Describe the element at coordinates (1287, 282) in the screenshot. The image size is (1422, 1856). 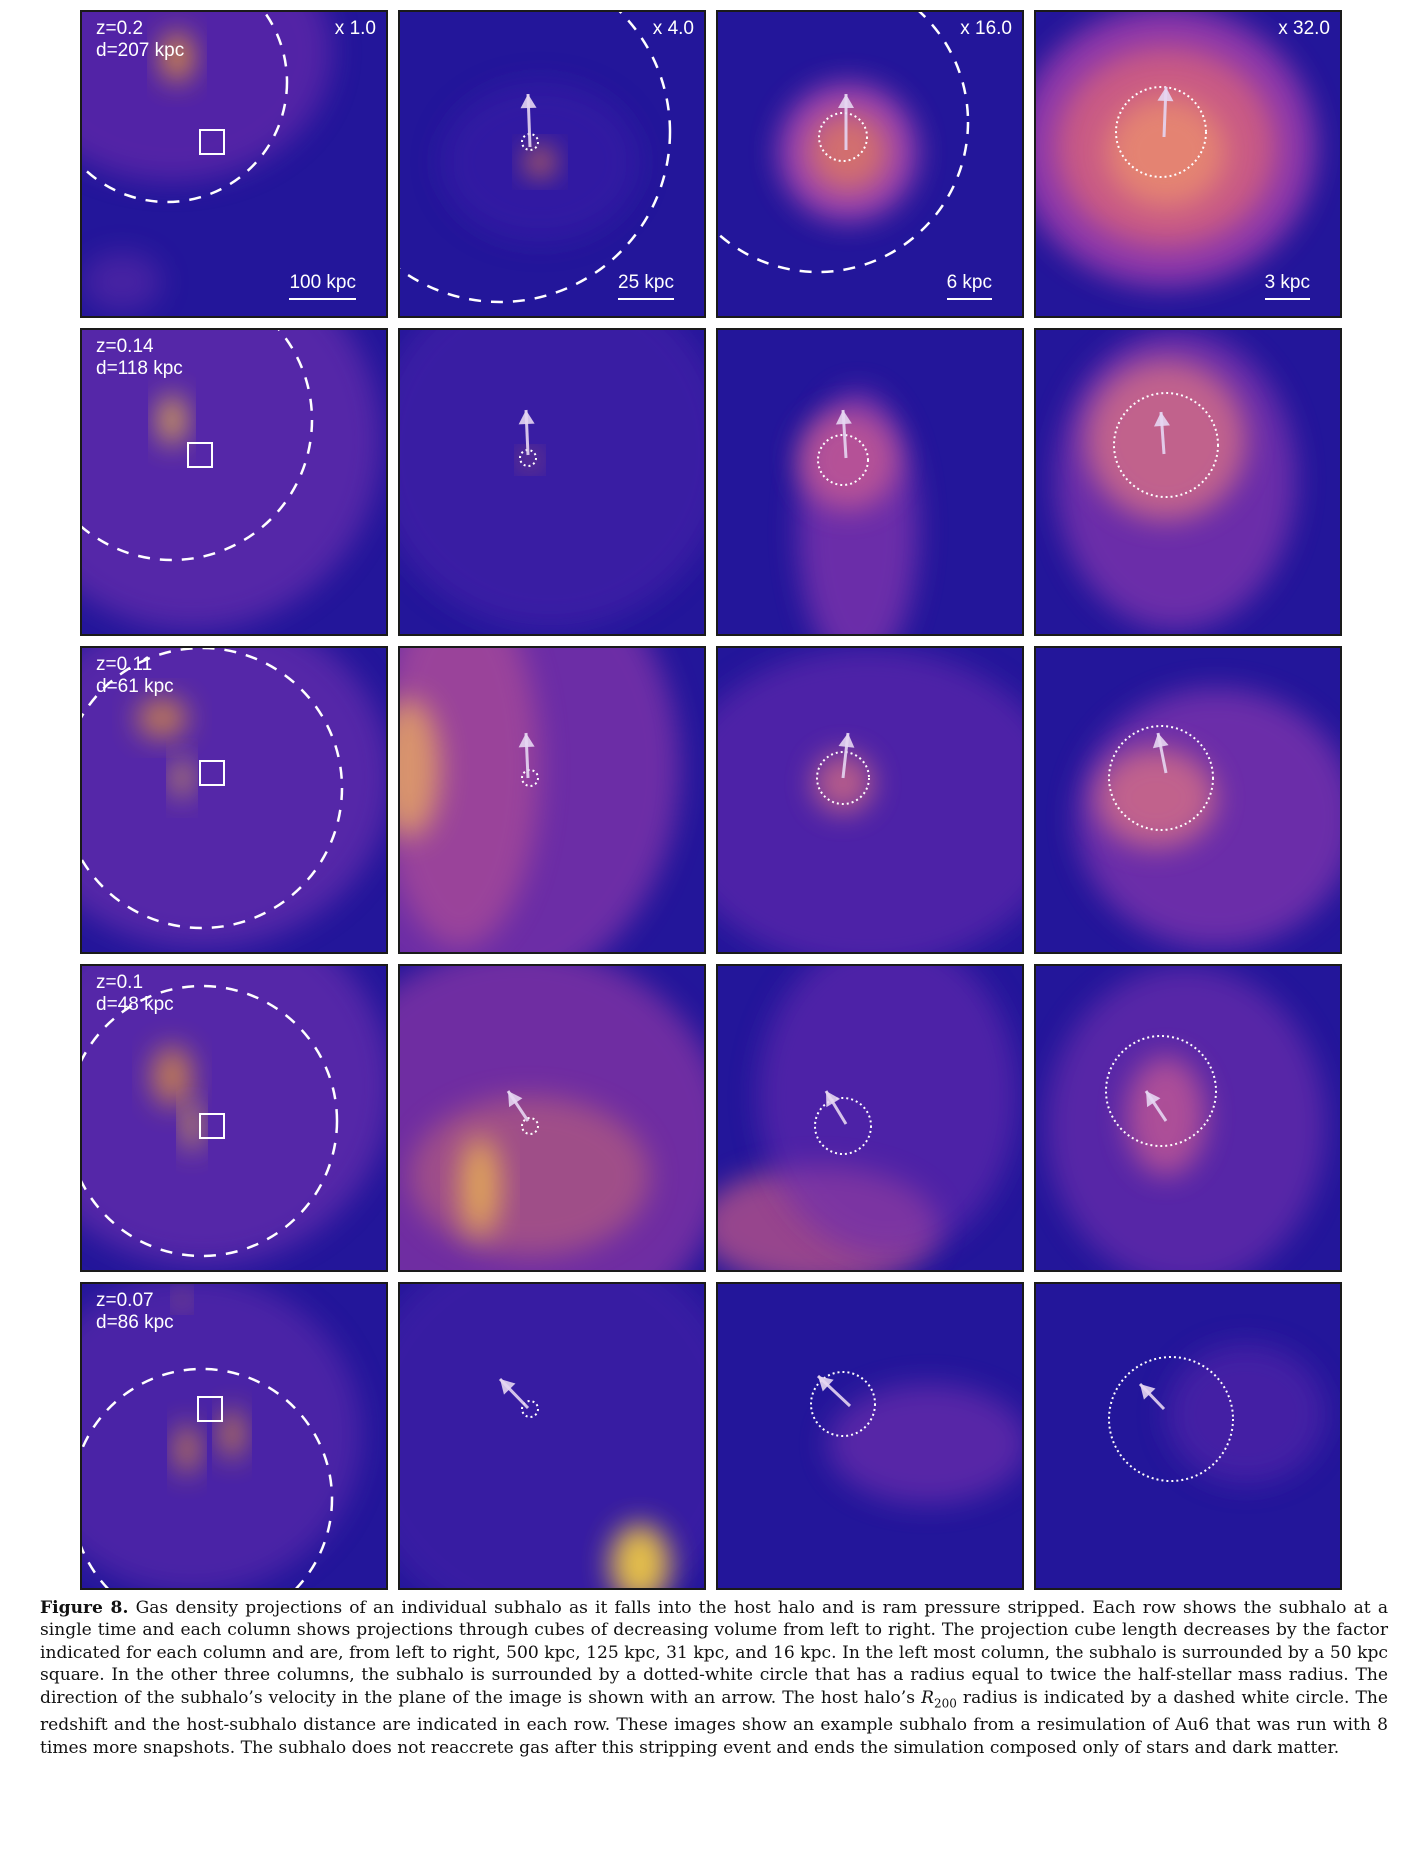
I see `scale-bar-label: 3 kpc` at that location.